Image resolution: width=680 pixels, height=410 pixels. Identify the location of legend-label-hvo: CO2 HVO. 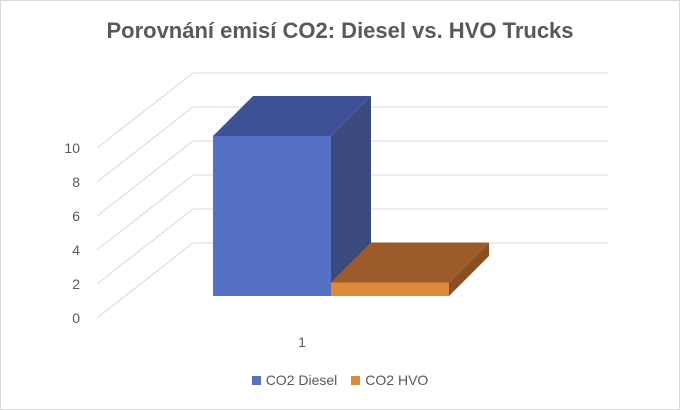
(397, 380).